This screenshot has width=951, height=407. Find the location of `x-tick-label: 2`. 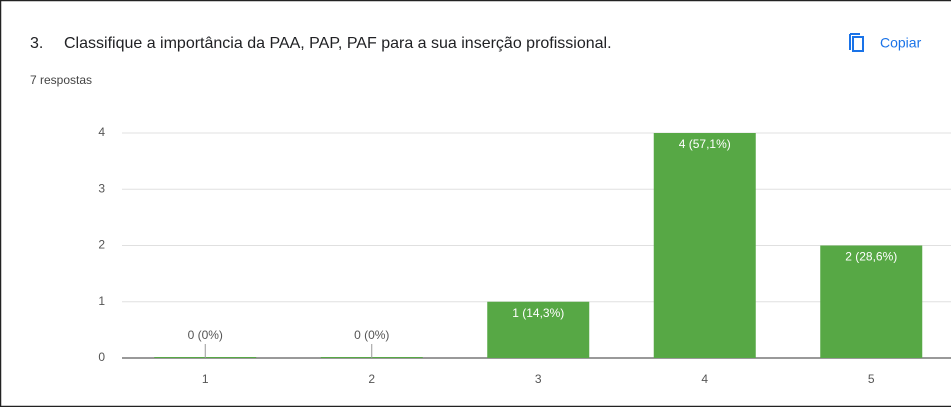

x-tick-label: 2 is located at coordinates (371, 379).